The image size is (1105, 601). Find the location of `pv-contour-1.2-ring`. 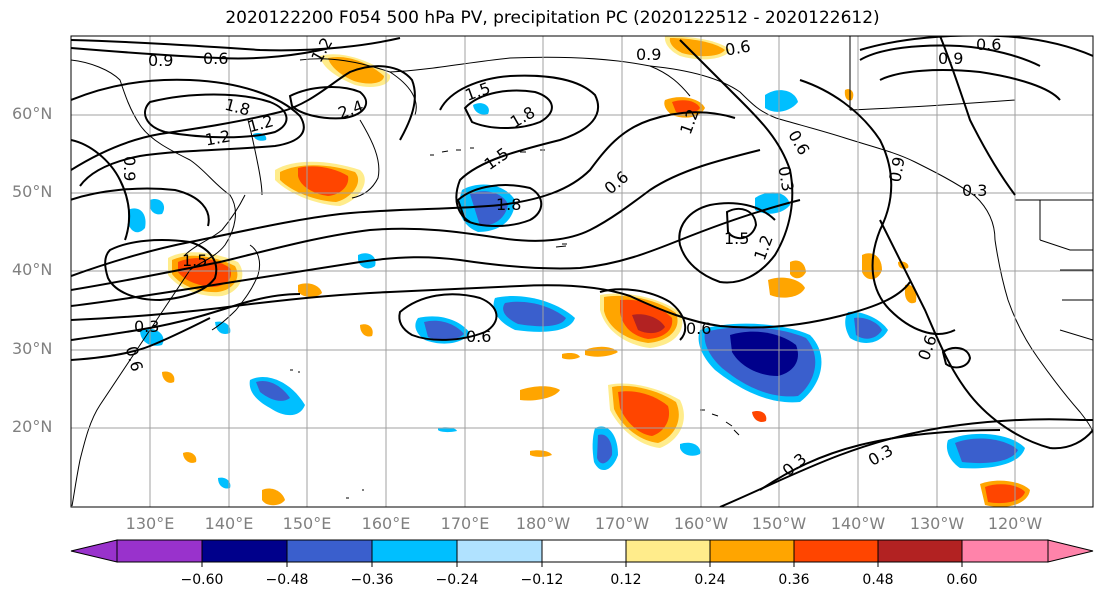

pv-contour-1.2-ring is located at coordinates (188, 132).